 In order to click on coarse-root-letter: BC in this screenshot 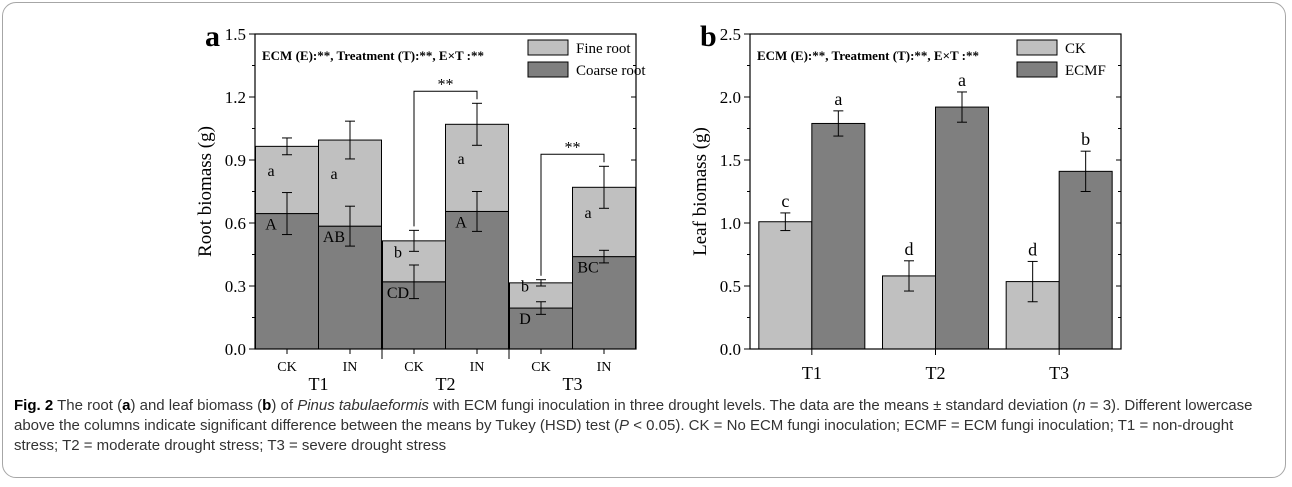, I will do `click(587, 268)`.